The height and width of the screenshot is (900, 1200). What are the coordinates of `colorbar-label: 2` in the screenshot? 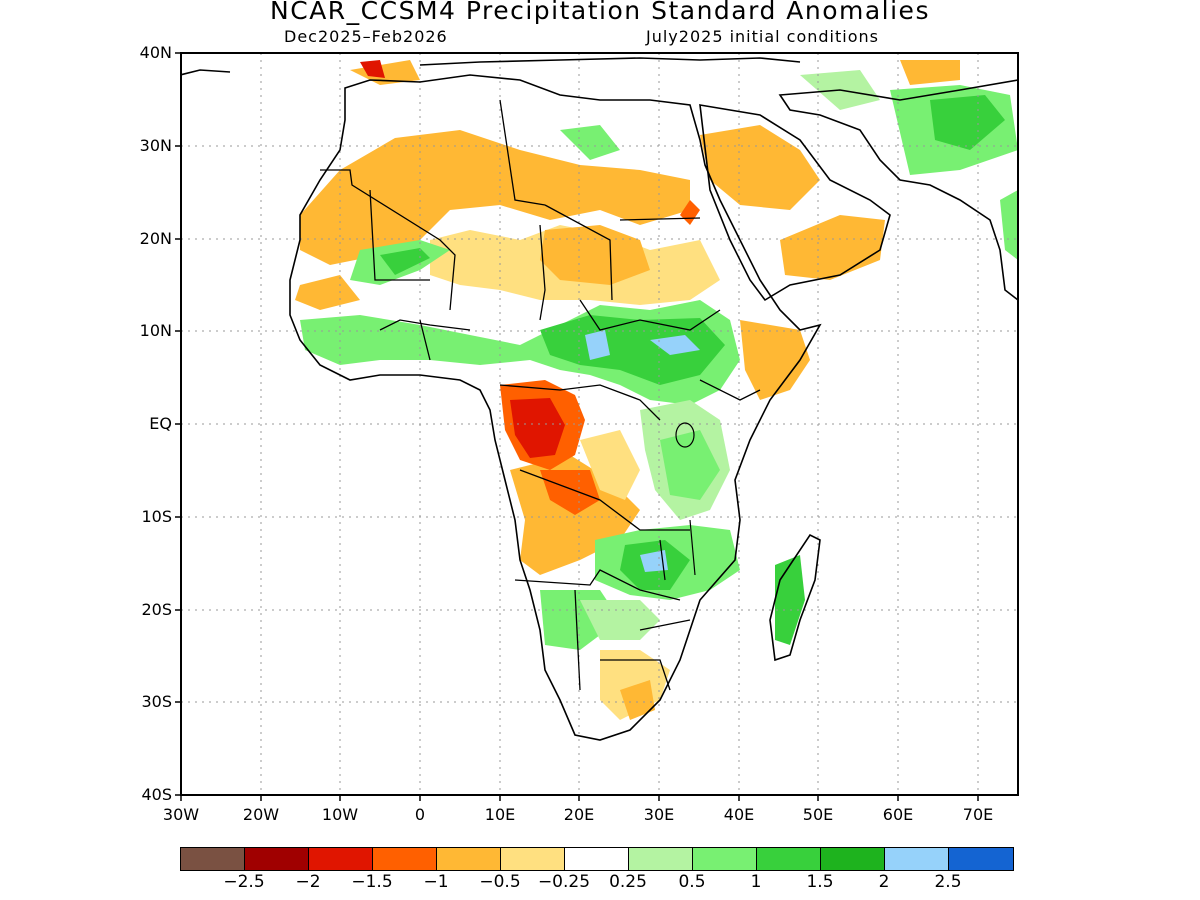 It's located at (884, 882).